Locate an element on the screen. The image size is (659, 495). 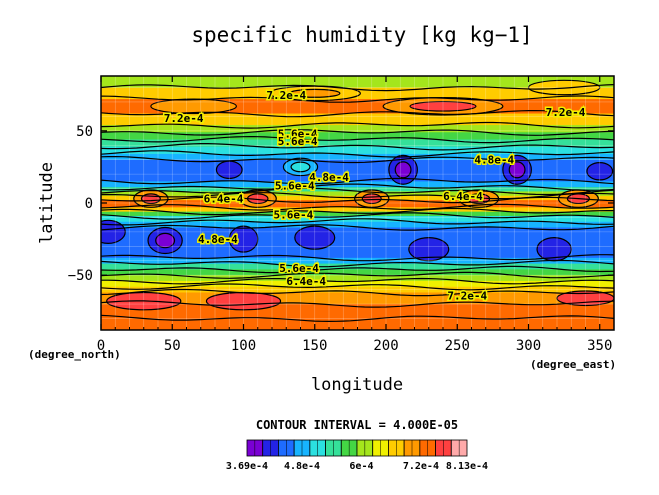
y-unit-label: (degree_north) is located at coordinates (74, 354).